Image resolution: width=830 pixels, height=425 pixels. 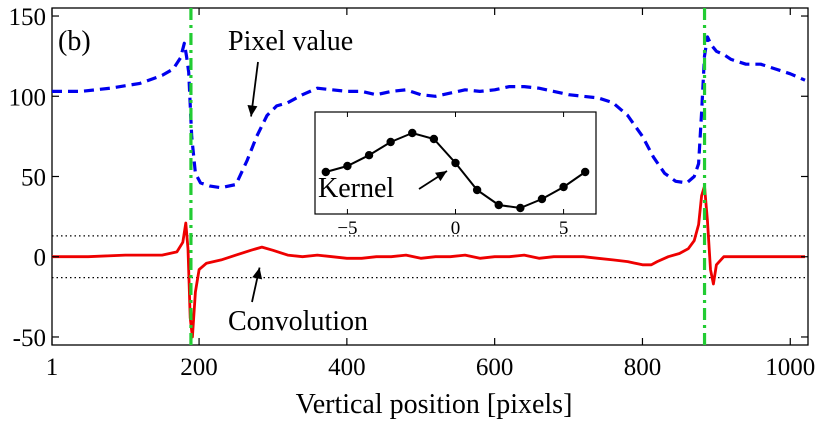 I want to click on kernel-arrow-line, so click(x=433, y=180).